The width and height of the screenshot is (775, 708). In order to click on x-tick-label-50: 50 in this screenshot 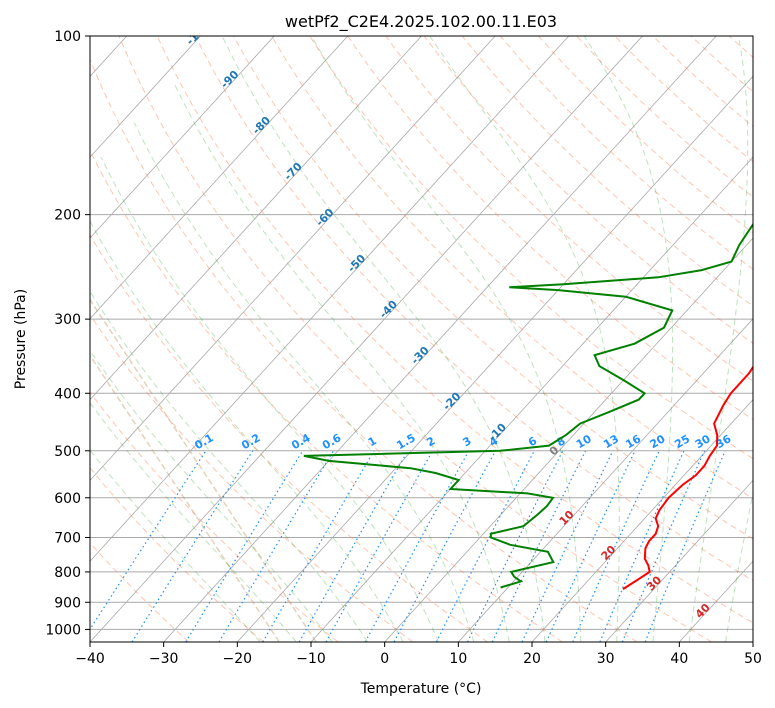, I will do `click(753, 659)`.